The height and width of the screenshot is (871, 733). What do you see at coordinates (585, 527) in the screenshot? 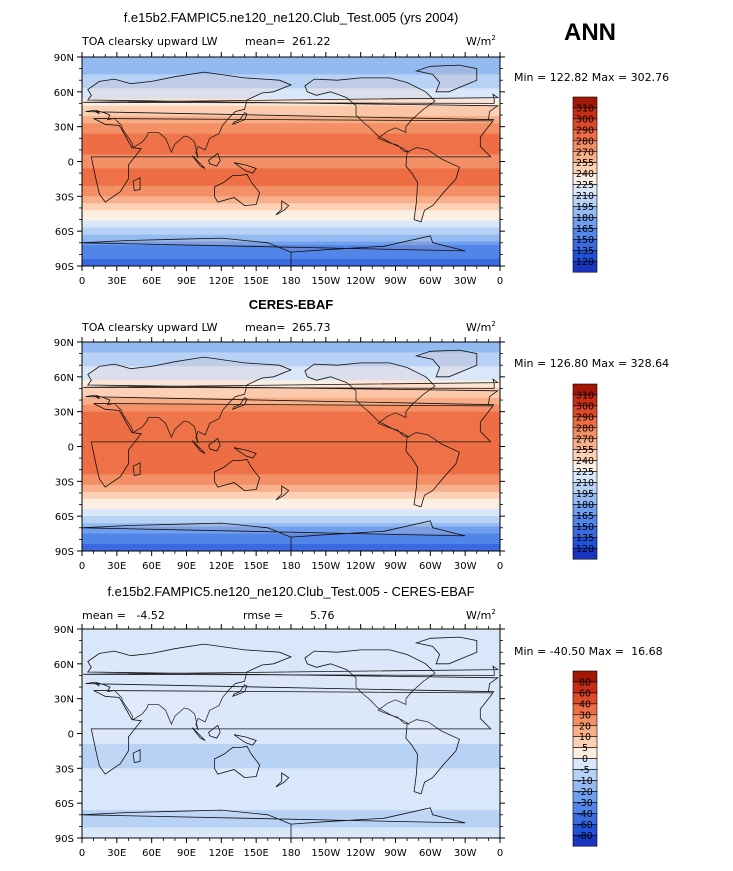
I see `colorbar-label: 150` at bounding box center [585, 527].